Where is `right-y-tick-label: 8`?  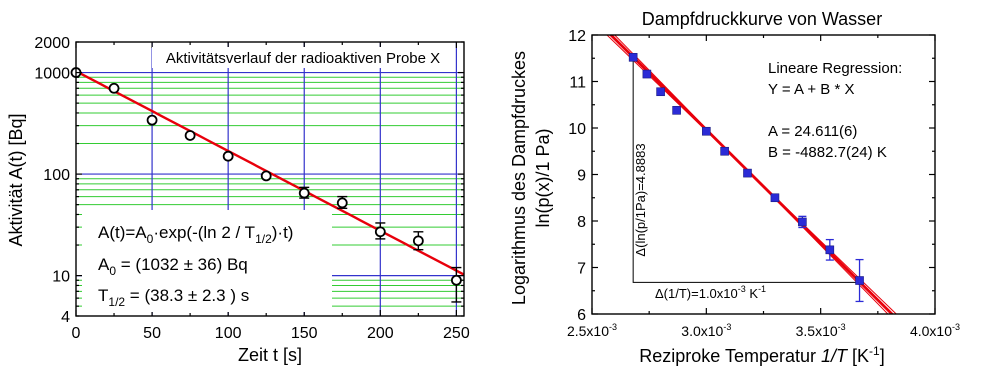
right-y-tick-label: 8 is located at coordinates (581, 222).